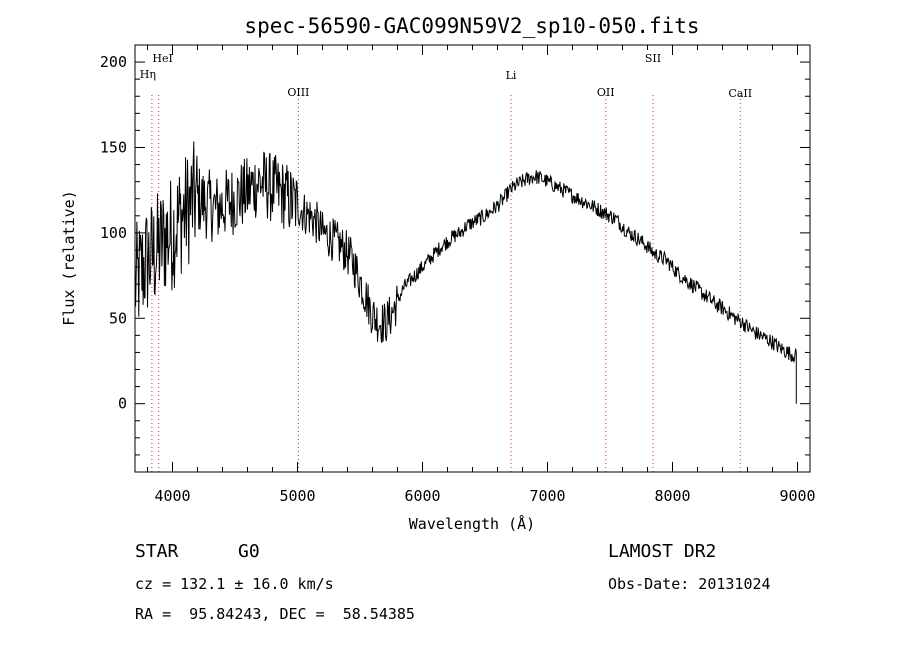  I want to click on y-tick-label: 50, so click(118, 318).